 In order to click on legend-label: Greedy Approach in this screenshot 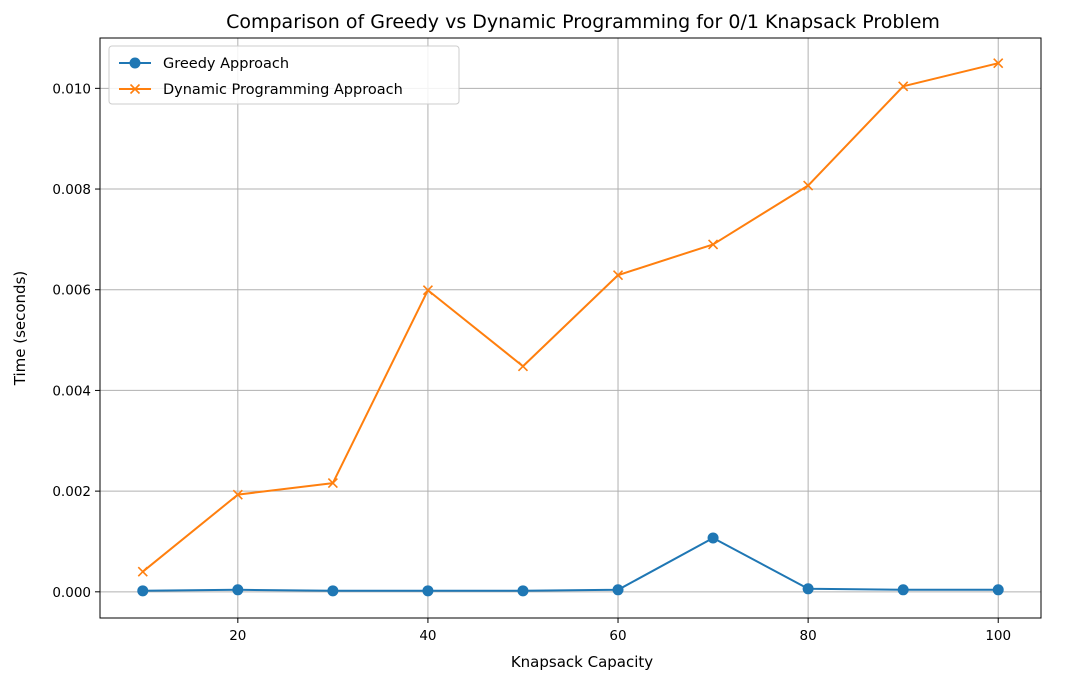, I will do `click(226, 64)`.